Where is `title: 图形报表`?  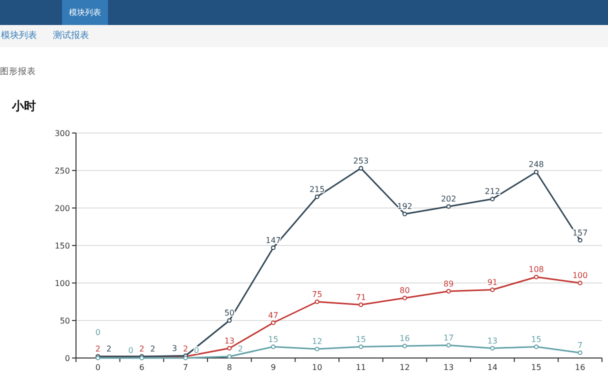 title: 图形报表 is located at coordinates (18, 72).